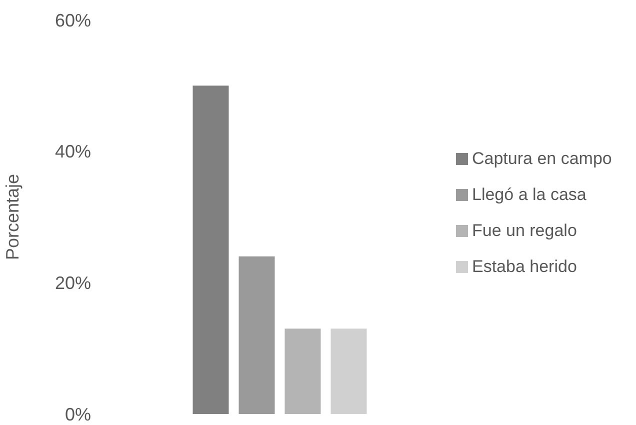 Image resolution: width=636 pixels, height=425 pixels. I want to click on legend-label: Captura en campo, so click(542, 158).